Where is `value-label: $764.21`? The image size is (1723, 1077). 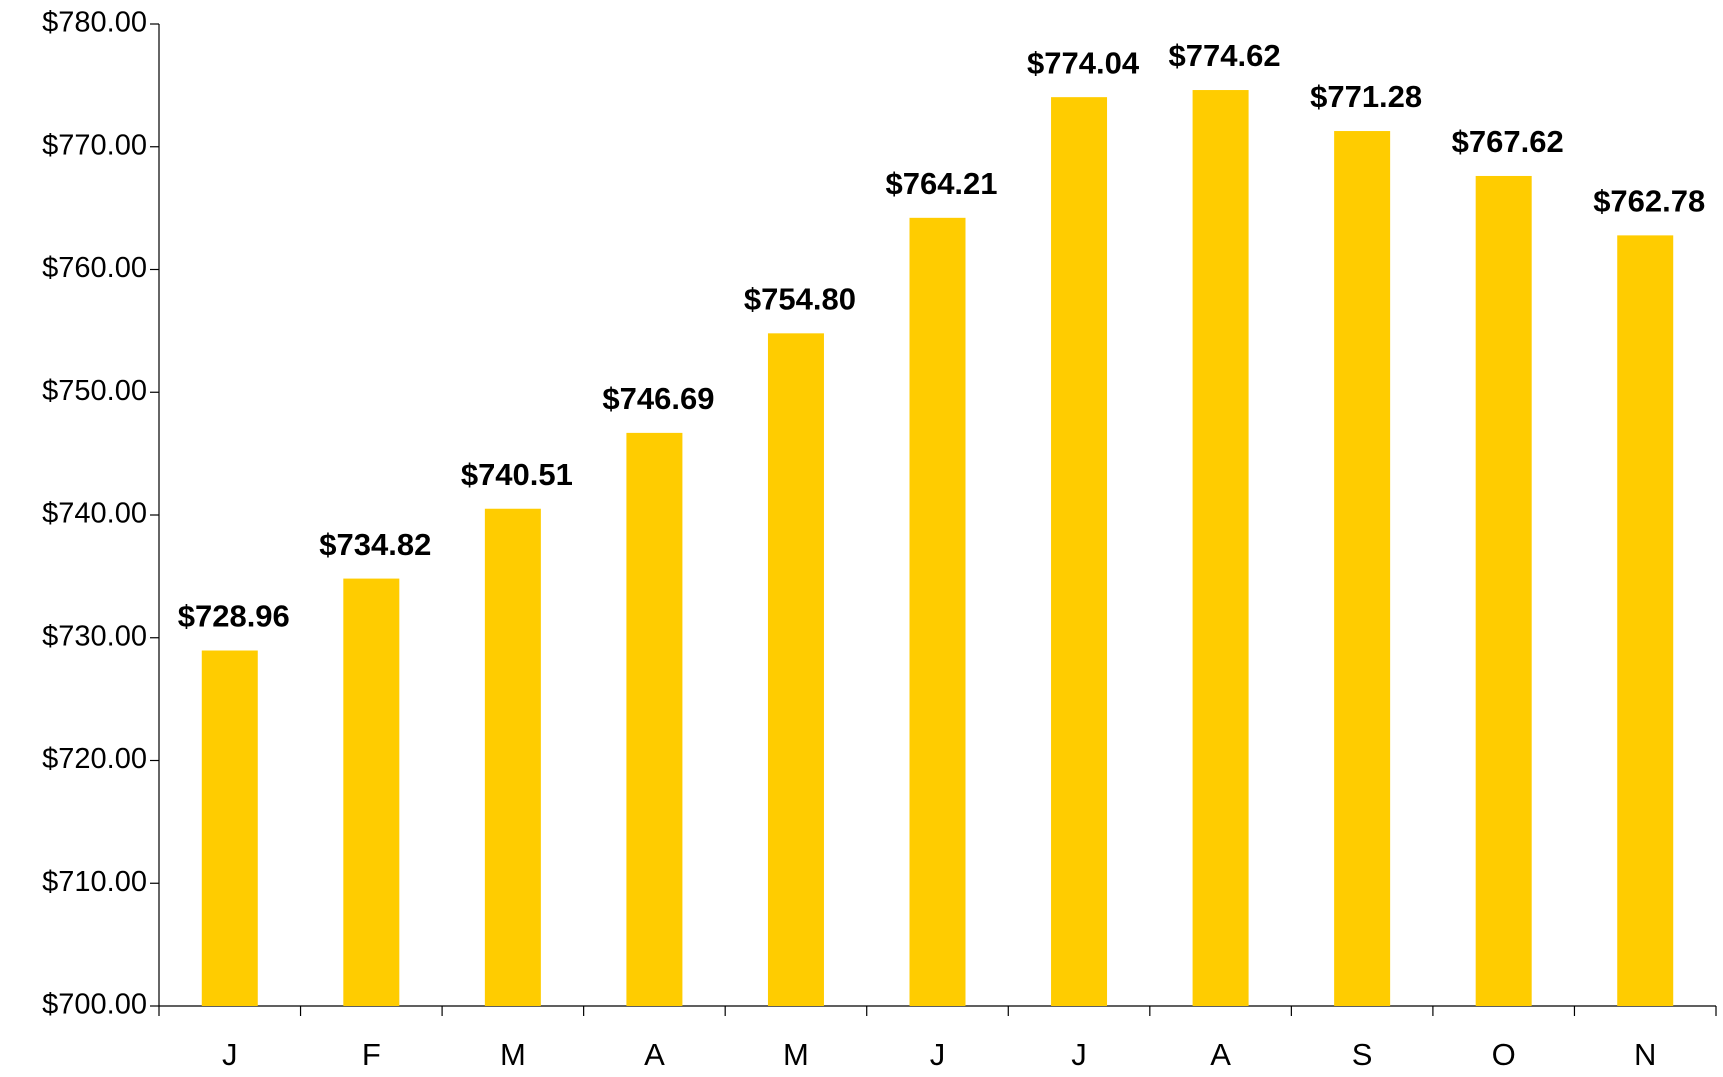 value-label: $764.21 is located at coordinates (941, 183).